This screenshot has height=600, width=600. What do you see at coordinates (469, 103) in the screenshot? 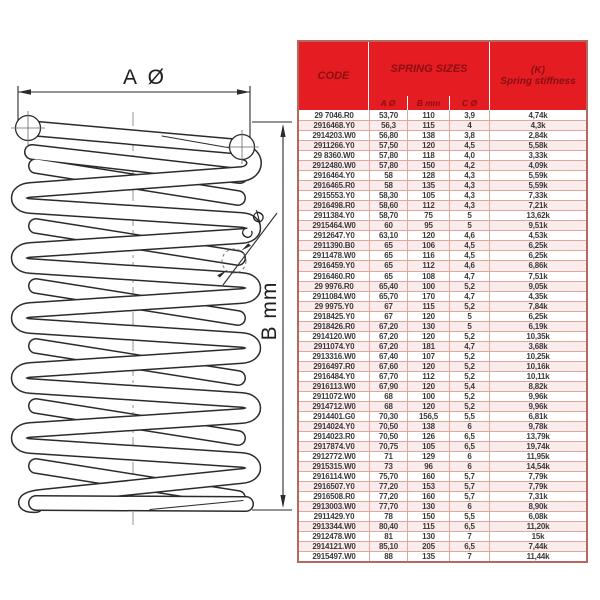
I see `subheader-c-diameter: C Ø` at bounding box center [469, 103].